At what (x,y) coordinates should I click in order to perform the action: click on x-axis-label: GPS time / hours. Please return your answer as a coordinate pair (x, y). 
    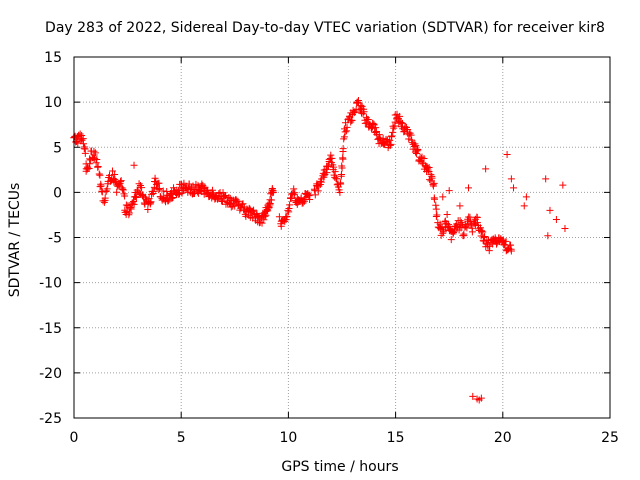
    Looking at the image, I should click on (339, 467).